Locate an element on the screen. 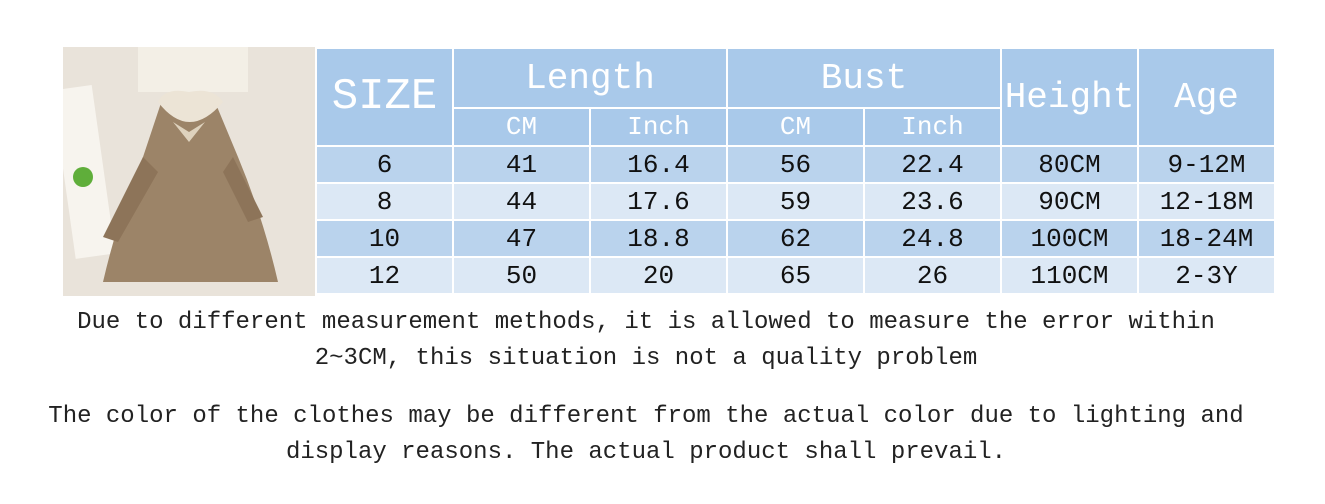 This screenshot has width=1325, height=504. table-cell: 23.6 is located at coordinates (932, 201).